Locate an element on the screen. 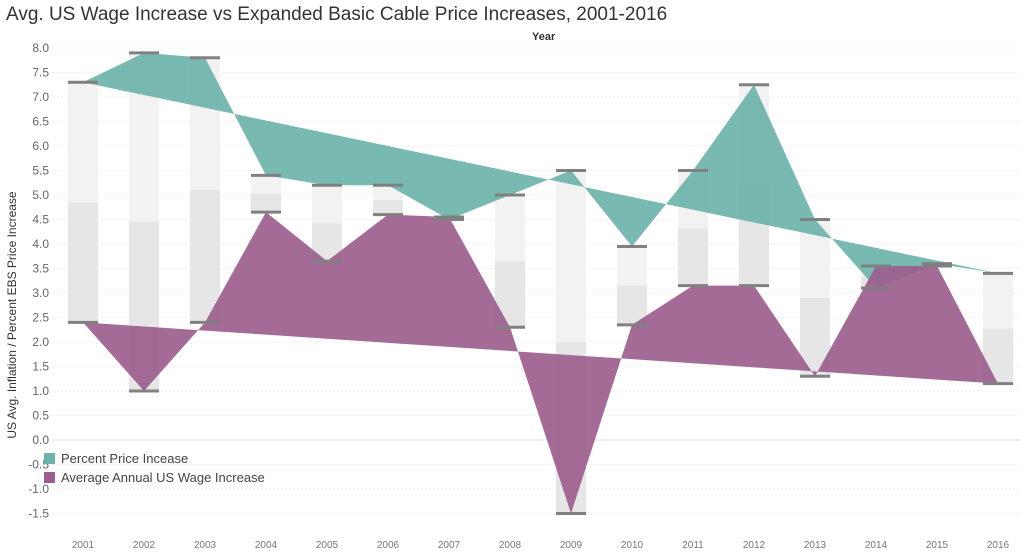 The height and width of the screenshot is (555, 1024). y-tick-label: 5.0 is located at coordinates (40, 195).